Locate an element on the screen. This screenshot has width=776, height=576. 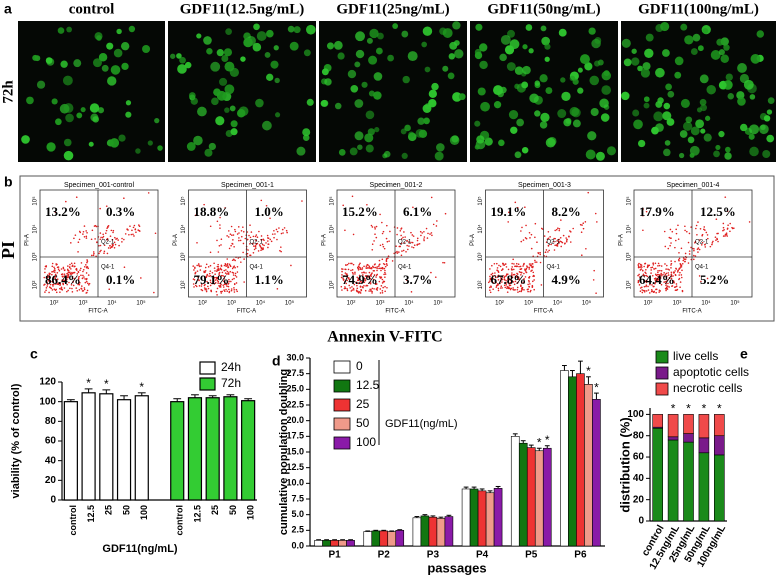
plot-title: Specimen_001-control is located at coordinates (99, 185).